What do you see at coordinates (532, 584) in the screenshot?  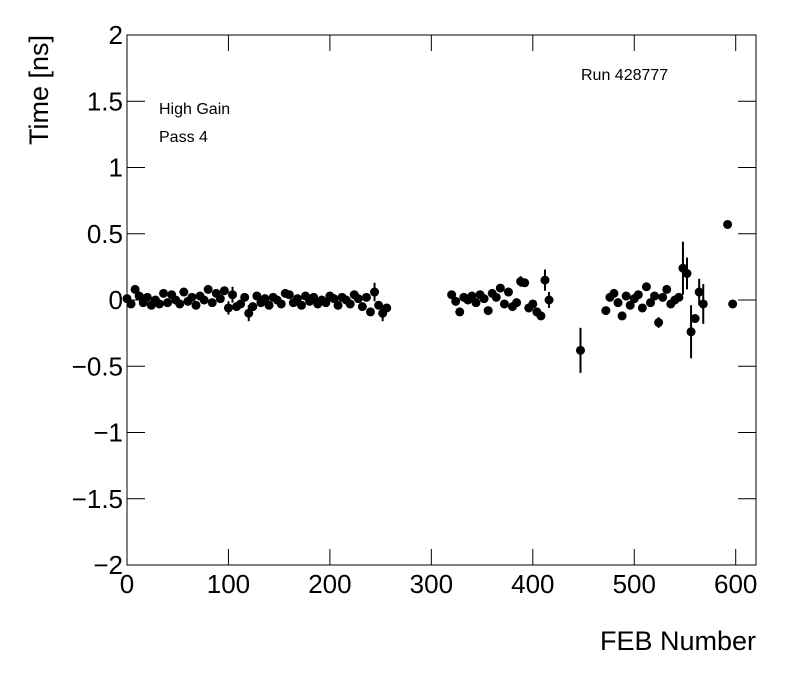 I see `x-tick-label: 400` at bounding box center [532, 584].